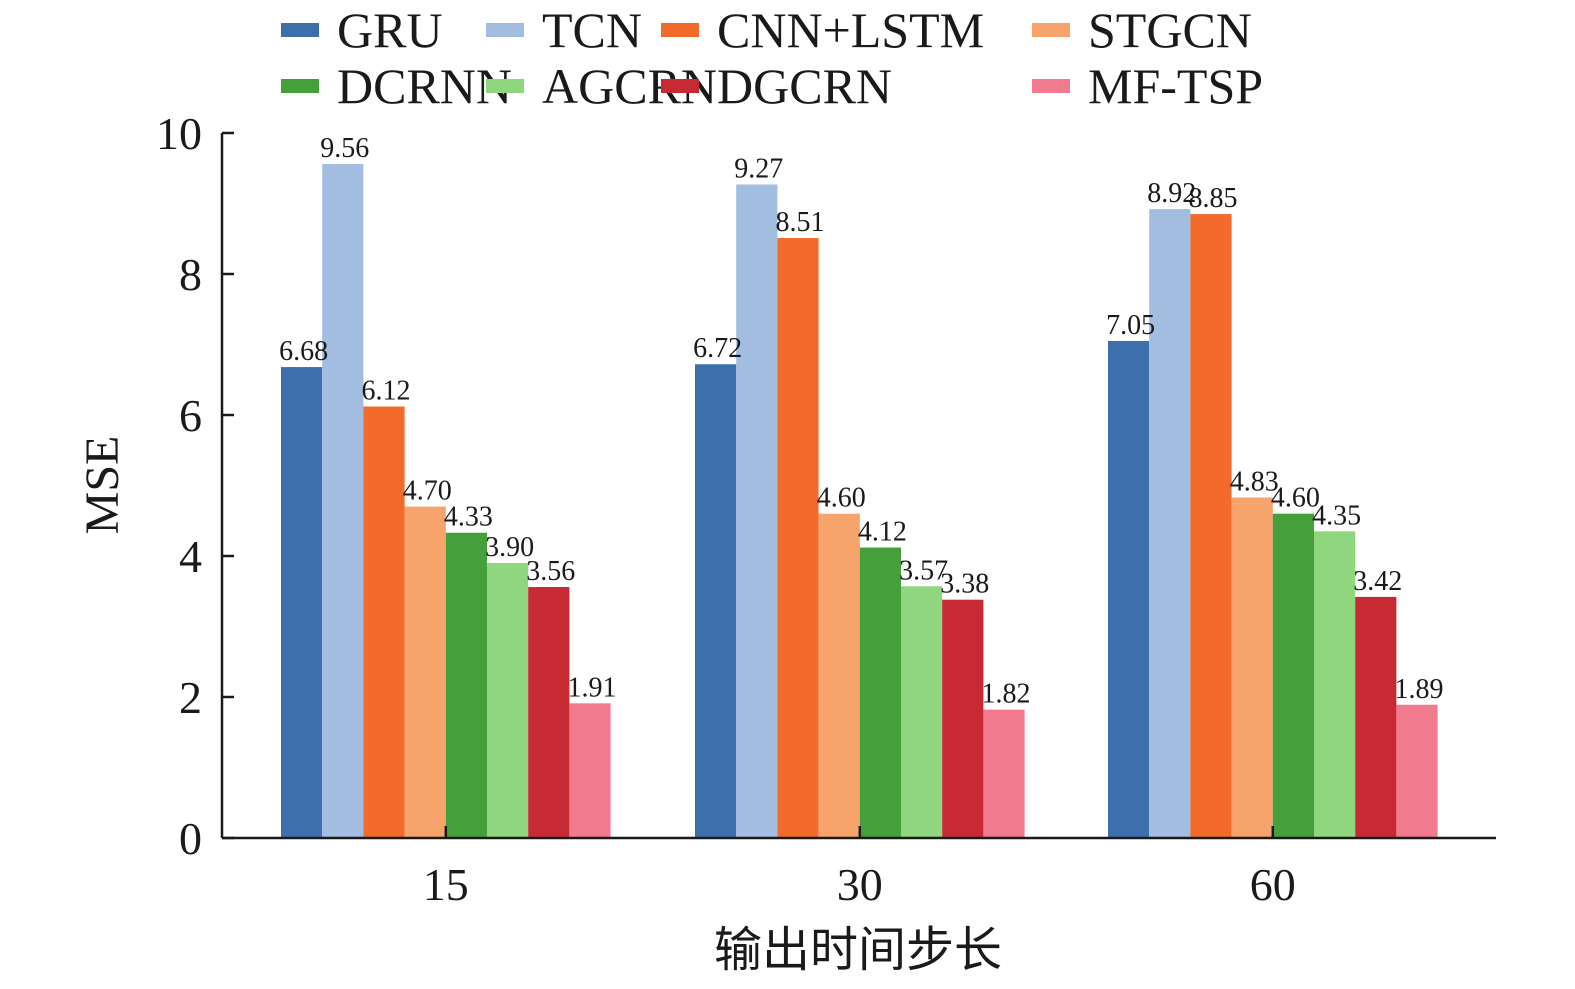 Image resolution: width=1575 pixels, height=989 pixels. I want to click on legend-item-cnn-lstm: CNN+LSTM, so click(822, 30).